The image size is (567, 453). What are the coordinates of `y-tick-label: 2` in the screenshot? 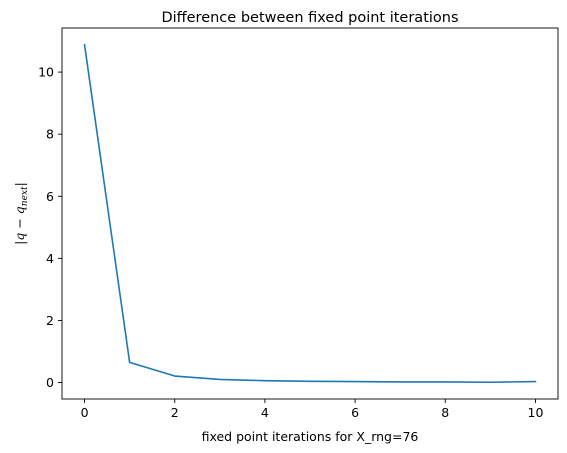 It's located at (50, 320).